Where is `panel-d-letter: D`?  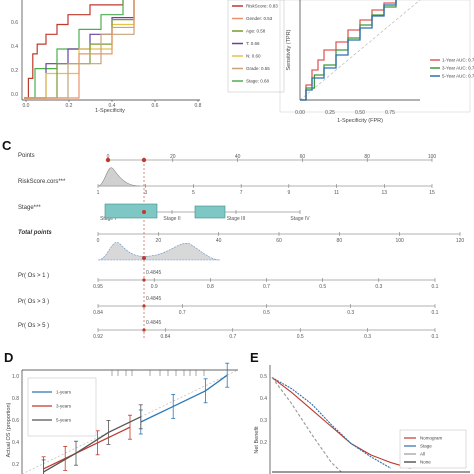 panel-d-letter: D is located at coordinates (8, 357).